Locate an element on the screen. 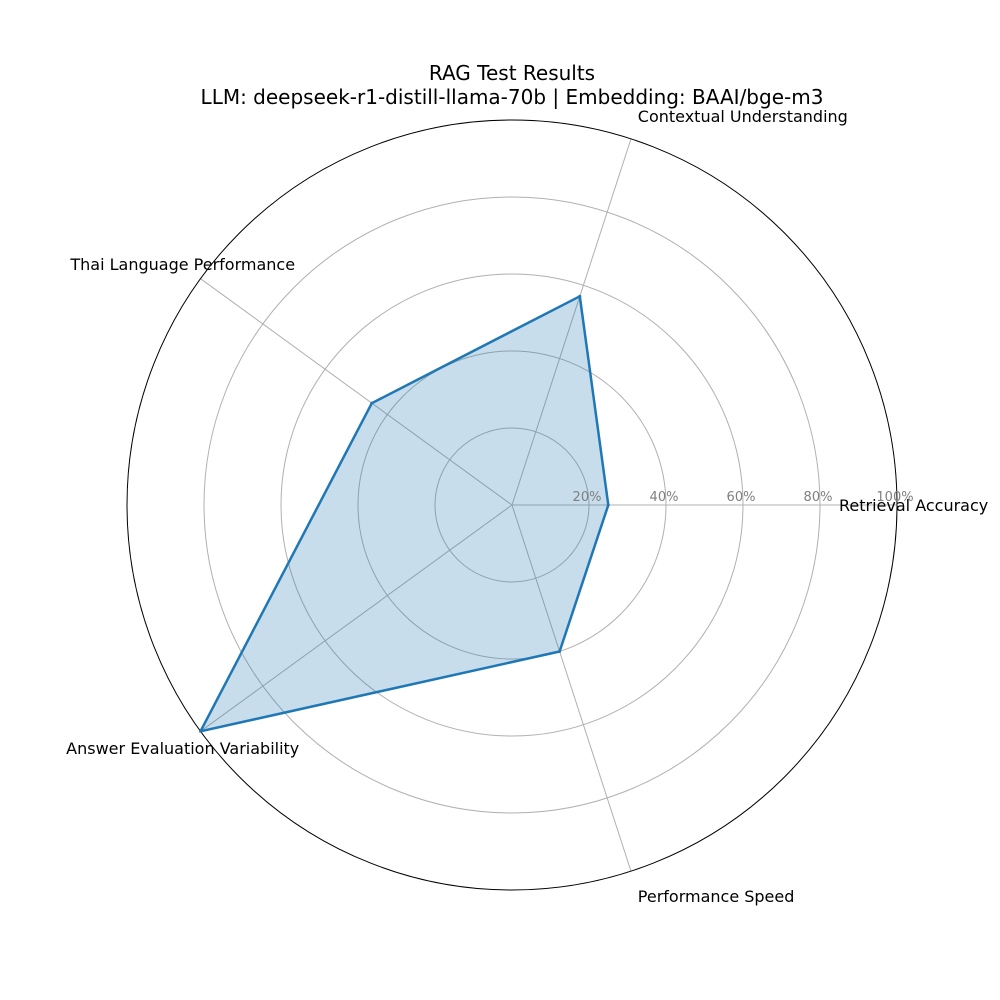  category-label-0: Retrieval Accuracy is located at coordinates (913, 505).